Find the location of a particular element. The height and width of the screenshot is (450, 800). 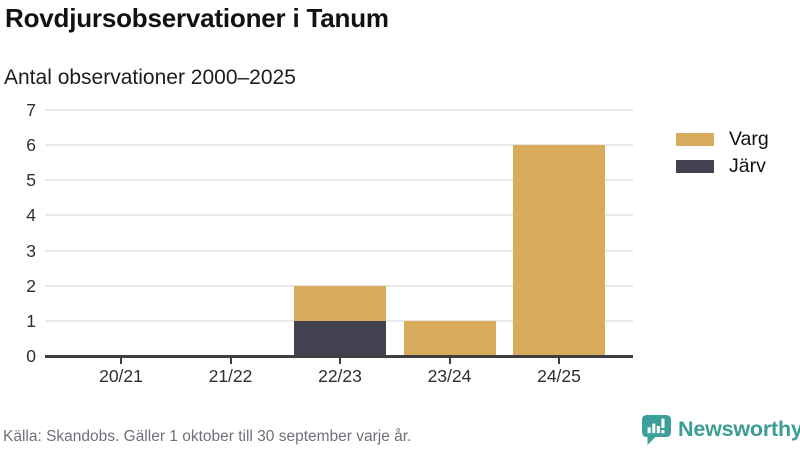

y-tick-label: 3 is located at coordinates (31, 250).